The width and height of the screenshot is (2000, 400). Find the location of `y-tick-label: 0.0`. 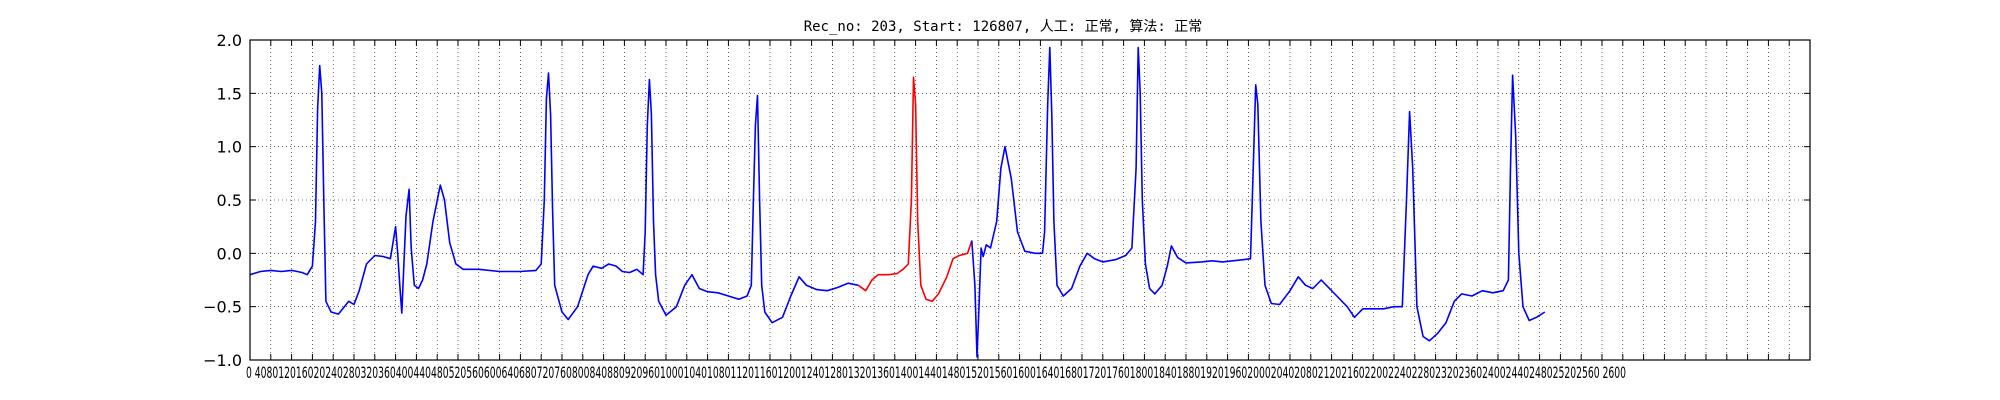

y-tick-label: 0.0 is located at coordinates (229, 253).